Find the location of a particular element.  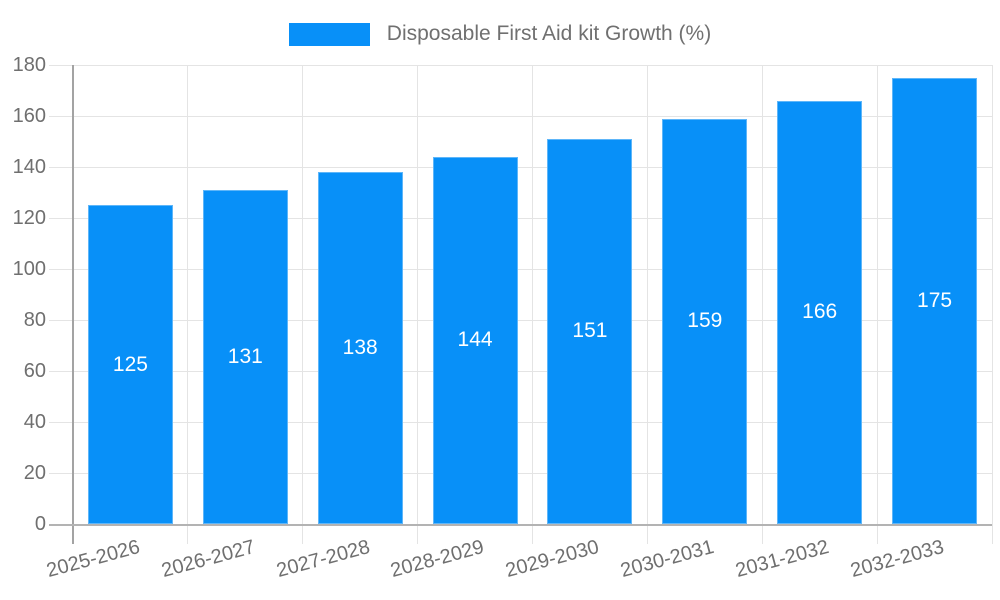

bar-value-label: 175 is located at coordinates (935, 300).